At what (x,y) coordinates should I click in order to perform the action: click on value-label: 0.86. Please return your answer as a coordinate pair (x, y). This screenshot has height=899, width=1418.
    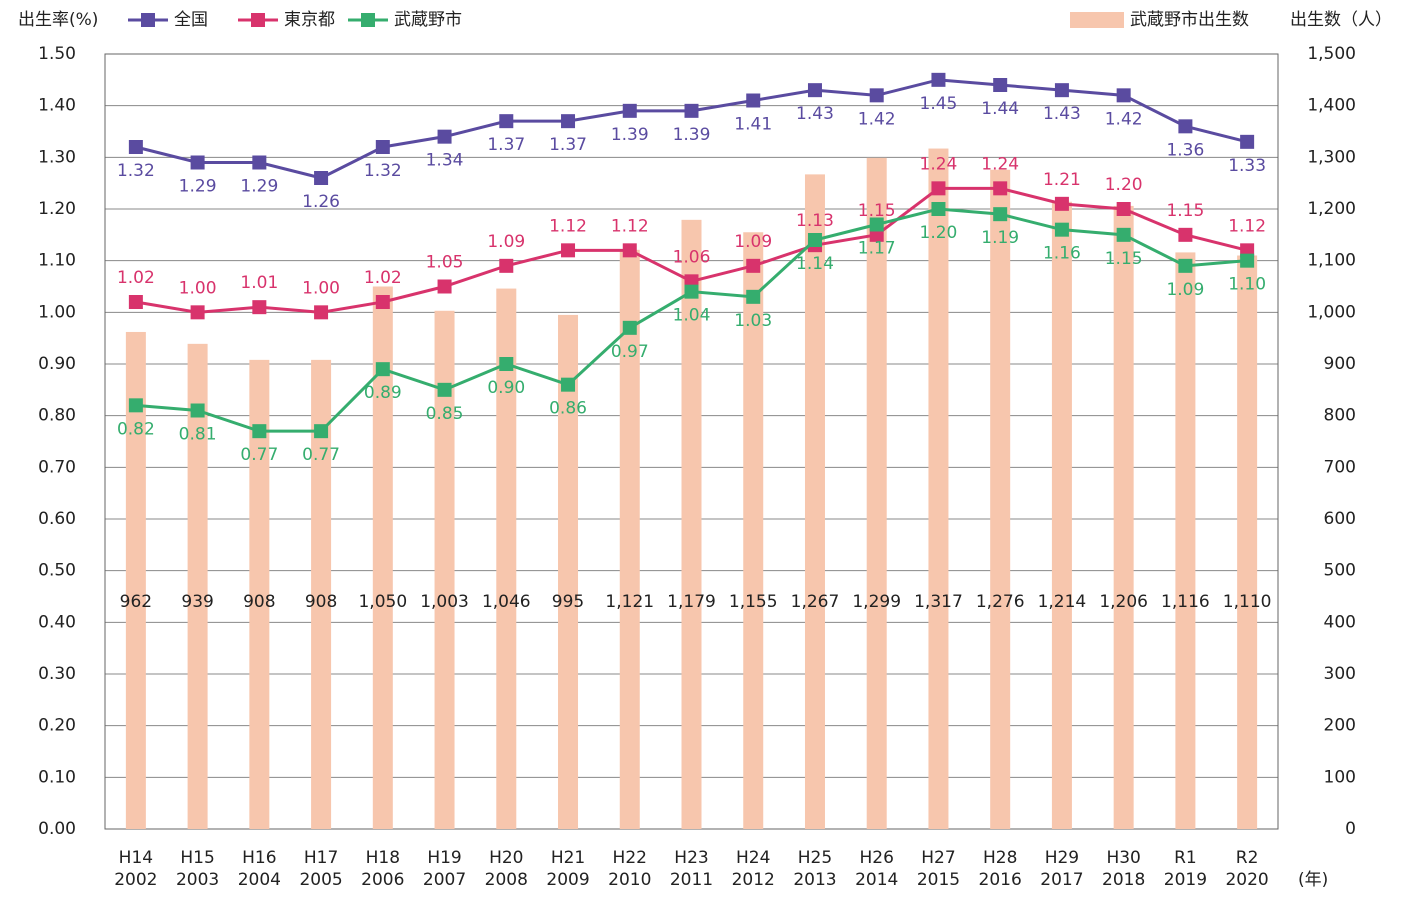
    Looking at the image, I should click on (568, 409).